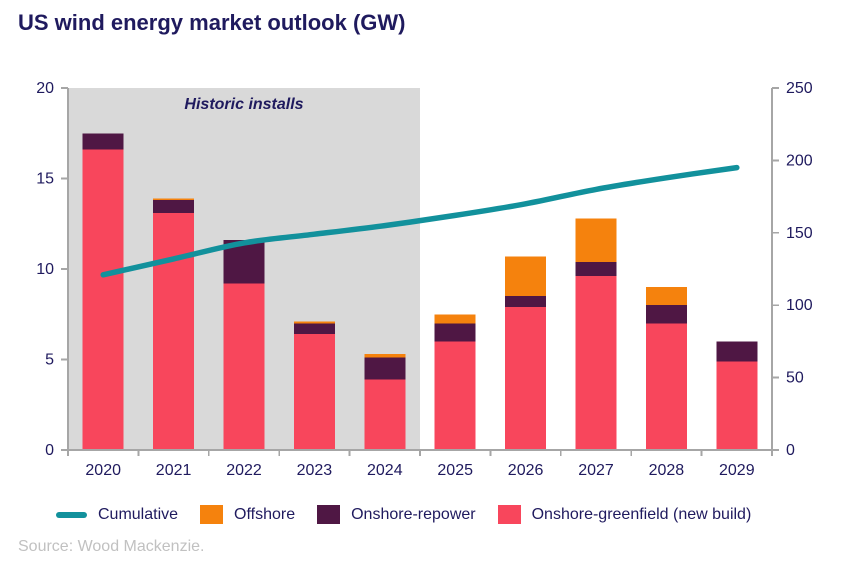 The width and height of the screenshot is (843, 576). What do you see at coordinates (509, 514) in the screenshot?
I see `onshore-greenfield-swatch-icon` at bounding box center [509, 514].